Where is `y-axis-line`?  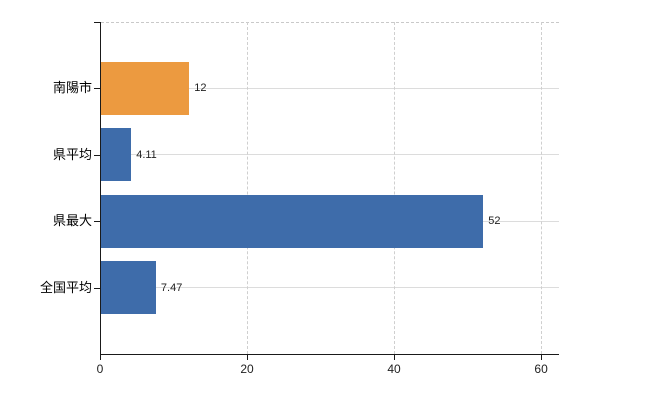 y-axis-line is located at coordinates (100, 191).